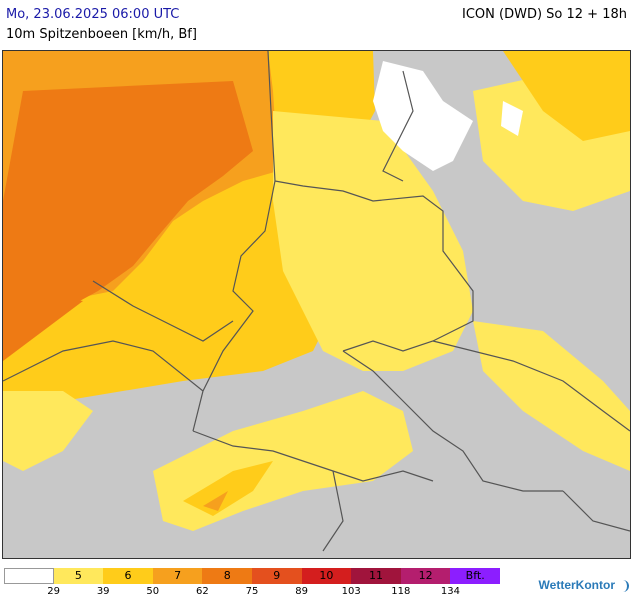 The width and height of the screenshot is (633, 600). Describe the element at coordinates (425, 576) in the screenshot. I see `legend-swatch: 12` at that location.